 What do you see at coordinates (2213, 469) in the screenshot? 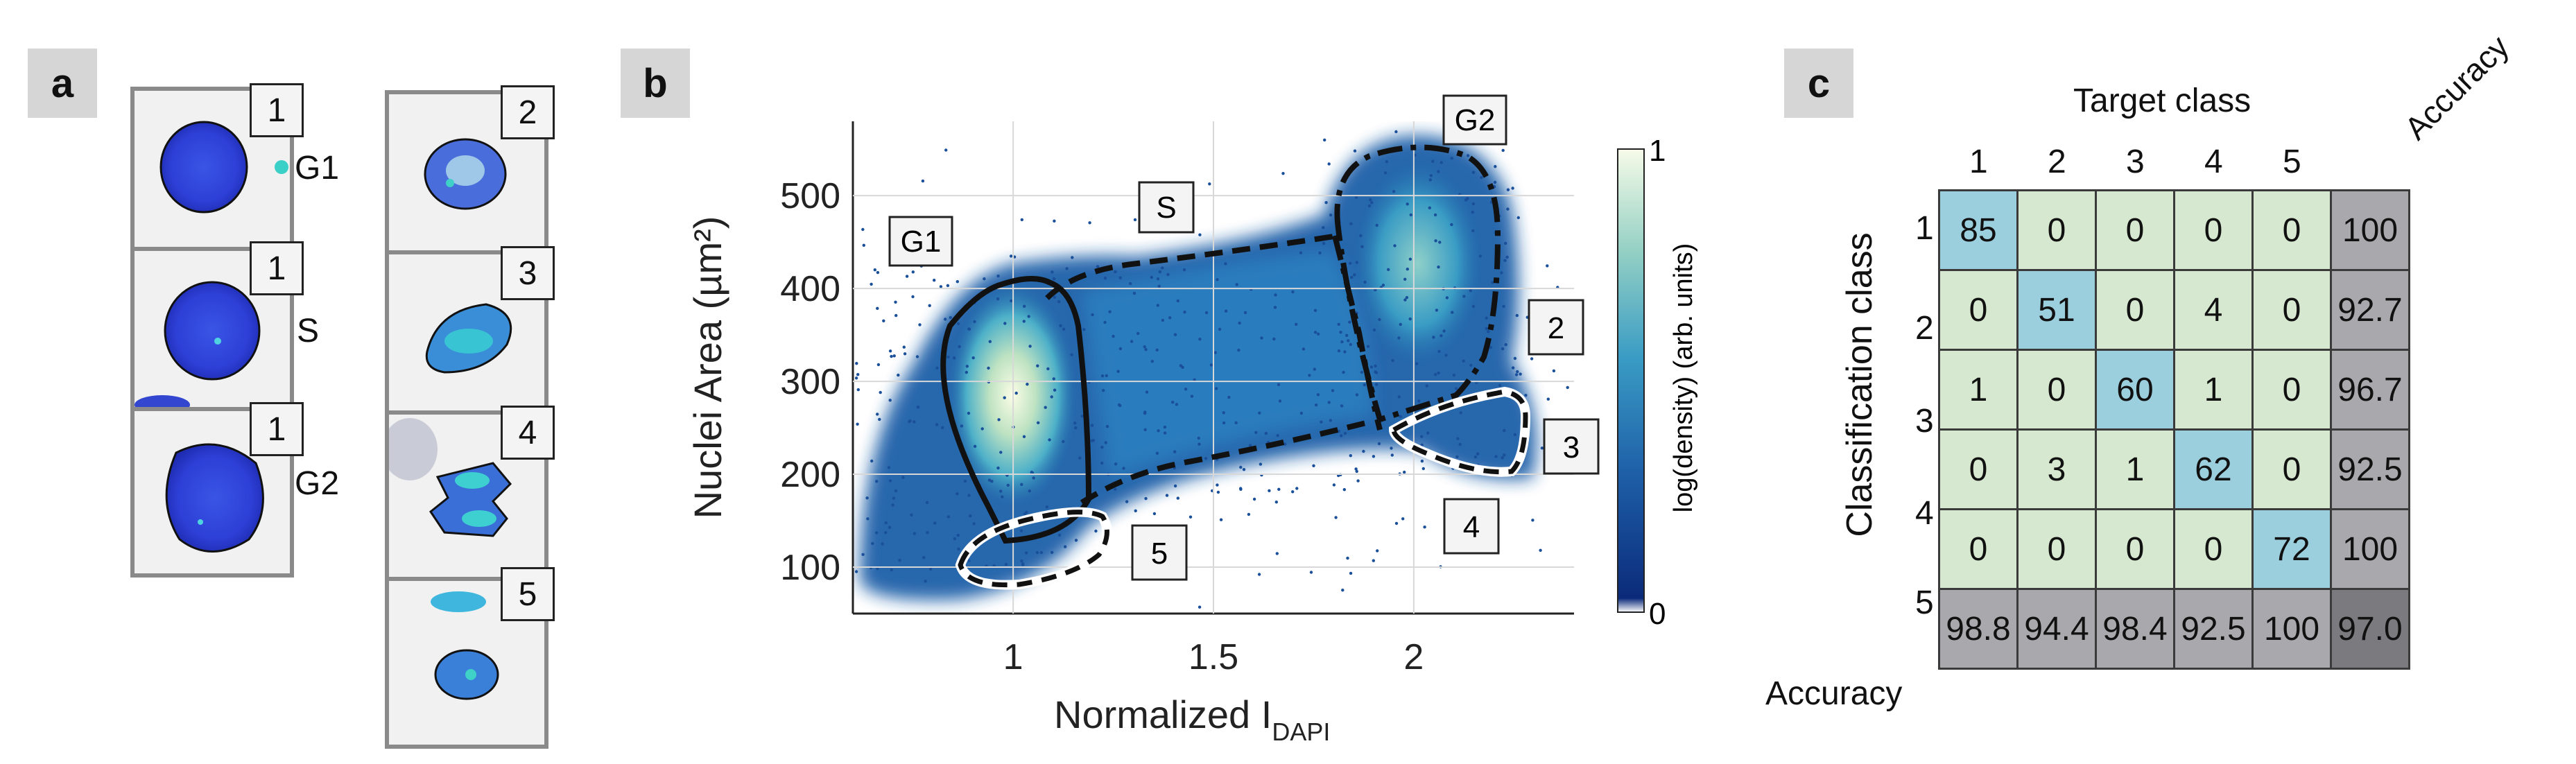
I see `matrix-cell: 62` at bounding box center [2213, 469].